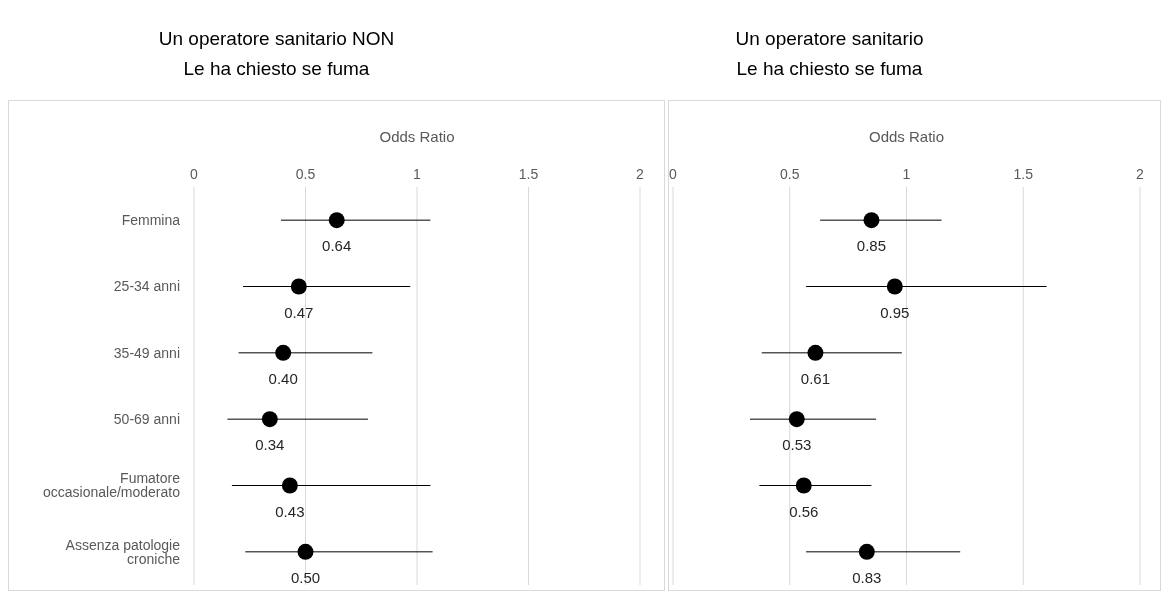 The width and height of the screenshot is (1169, 599). I want to click on y-tick-label: 50-69 anni, so click(146, 419).